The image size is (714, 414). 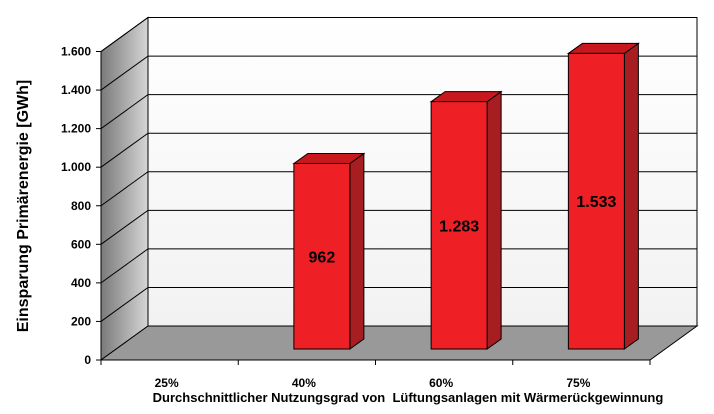 What do you see at coordinates (76, 90) in the screenshot?
I see `y-tick-label: 1.400` at bounding box center [76, 90].